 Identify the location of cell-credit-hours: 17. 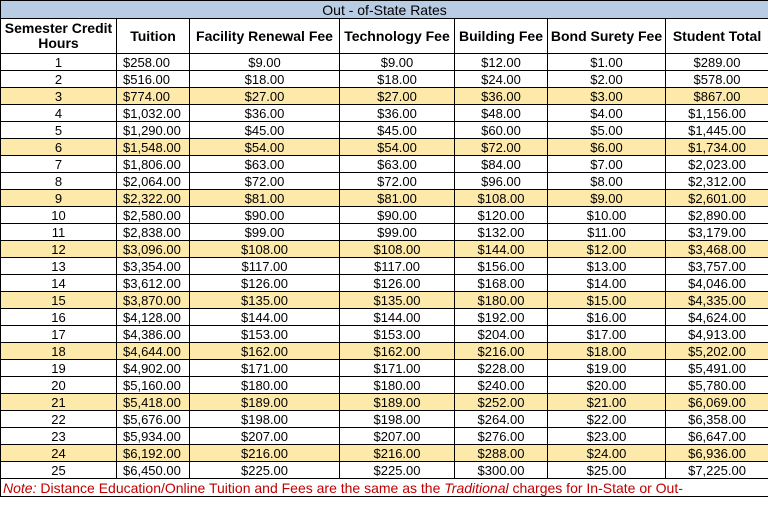
(58, 334).